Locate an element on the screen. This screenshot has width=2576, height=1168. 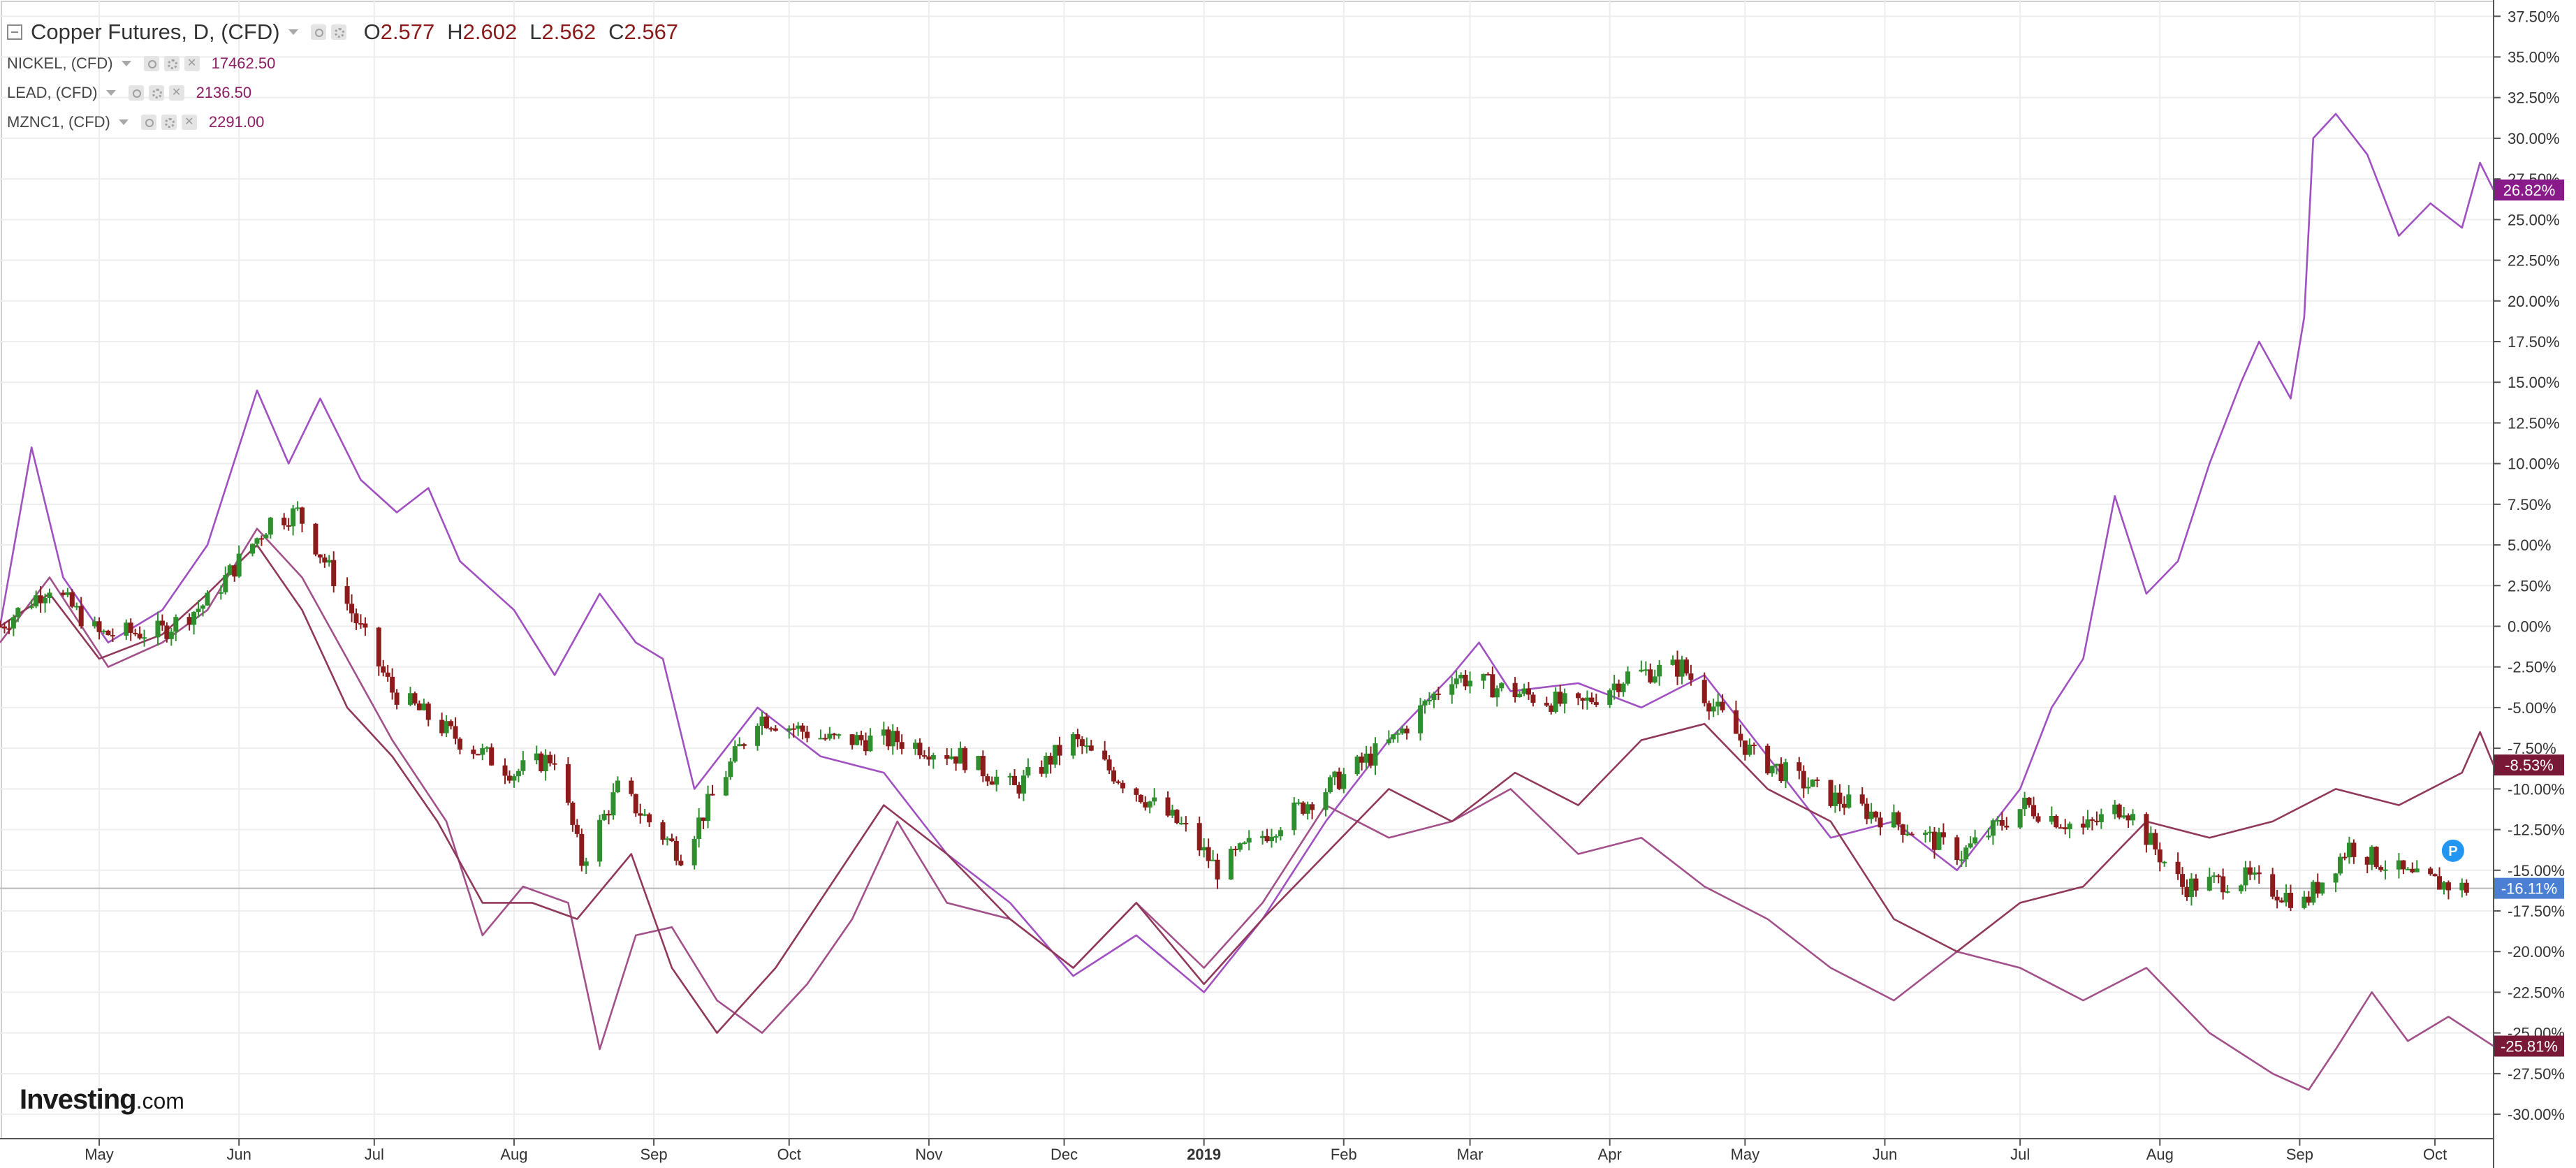
p-marker-icon: P is located at coordinates (2452, 850).